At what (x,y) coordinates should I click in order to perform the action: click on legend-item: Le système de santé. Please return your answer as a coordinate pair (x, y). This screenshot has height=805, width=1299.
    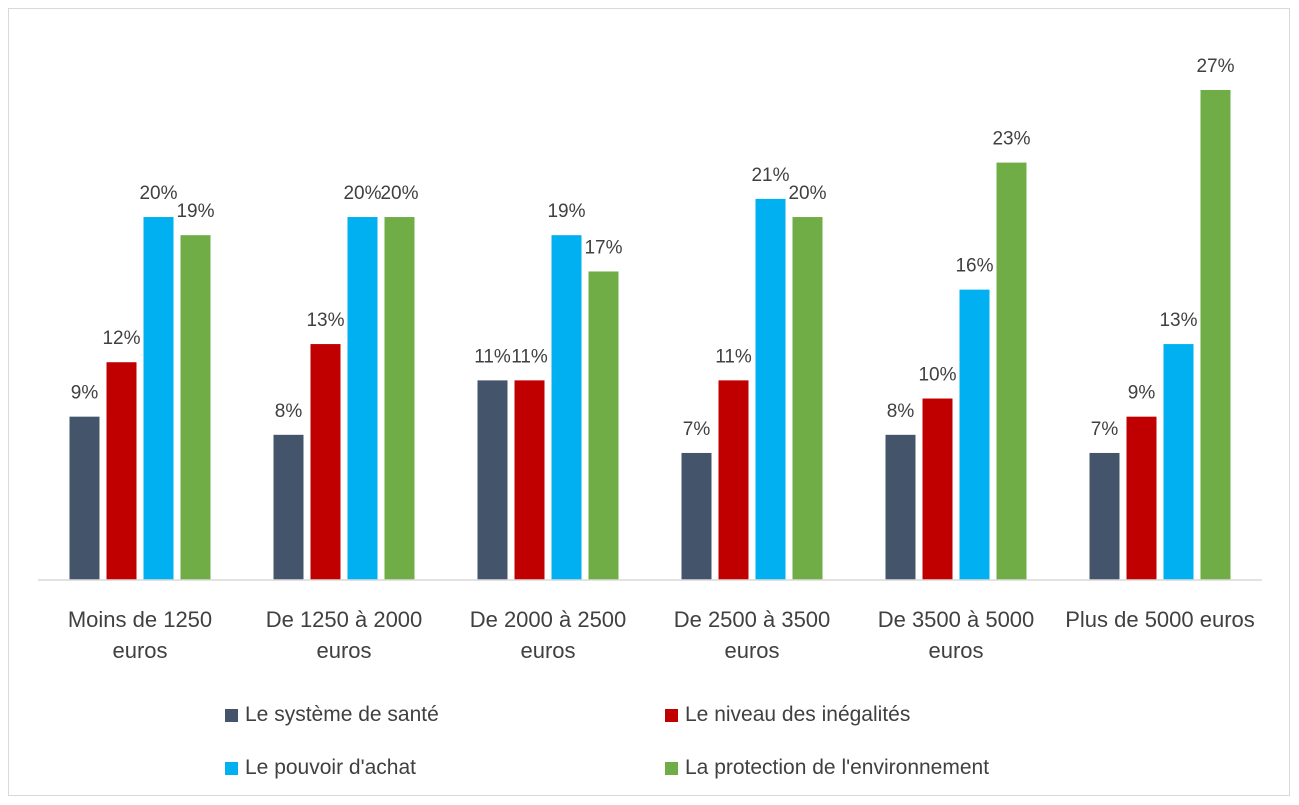
    Looking at the image, I should click on (332, 715).